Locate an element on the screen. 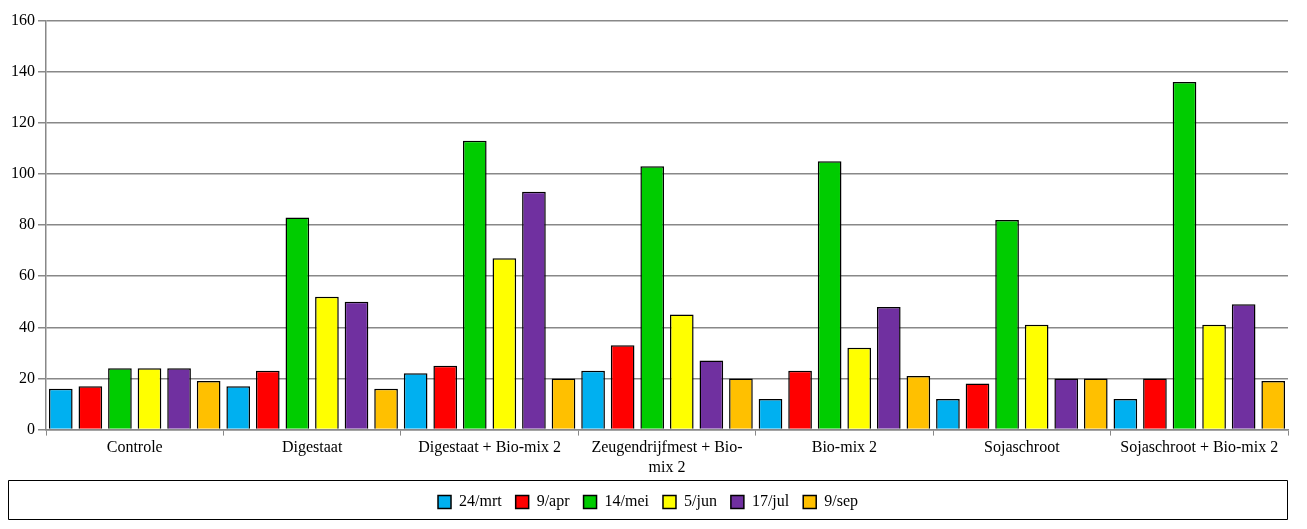 This screenshot has height=529, width=1307. legend-label: 14/mei is located at coordinates (627, 501).